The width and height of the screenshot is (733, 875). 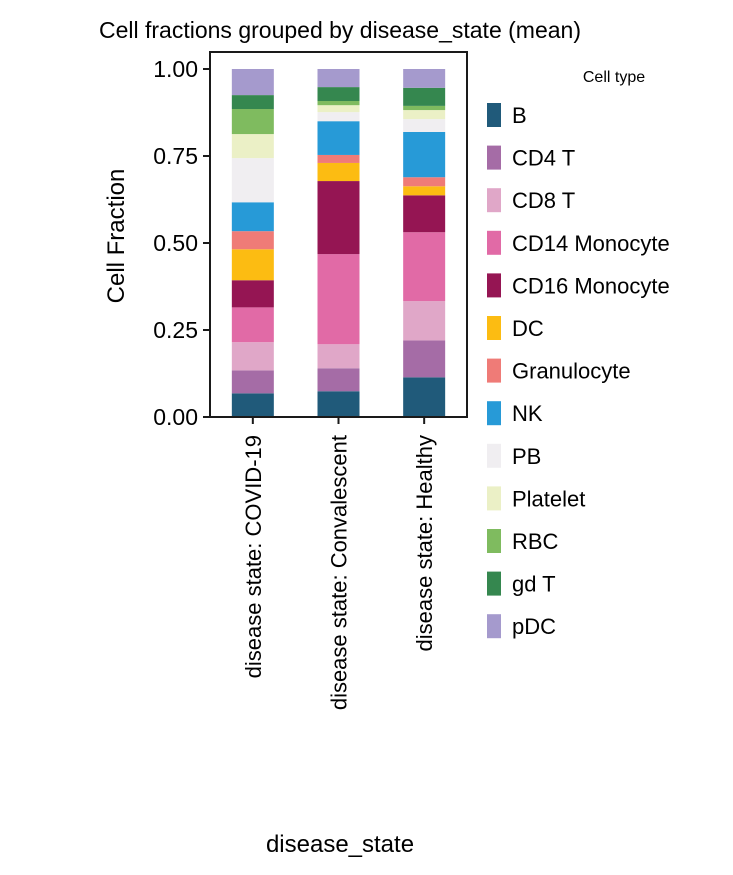 I want to click on legend-item: gd T, so click(x=521, y=584).